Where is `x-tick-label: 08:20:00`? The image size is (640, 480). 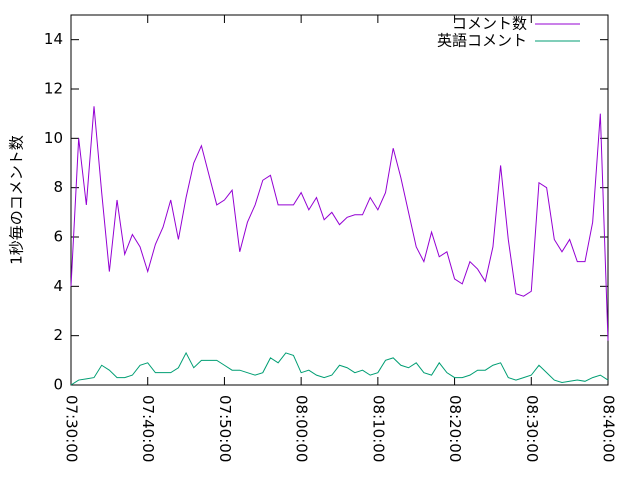 x-tick-label: 08:20:00 is located at coordinates (455, 428).